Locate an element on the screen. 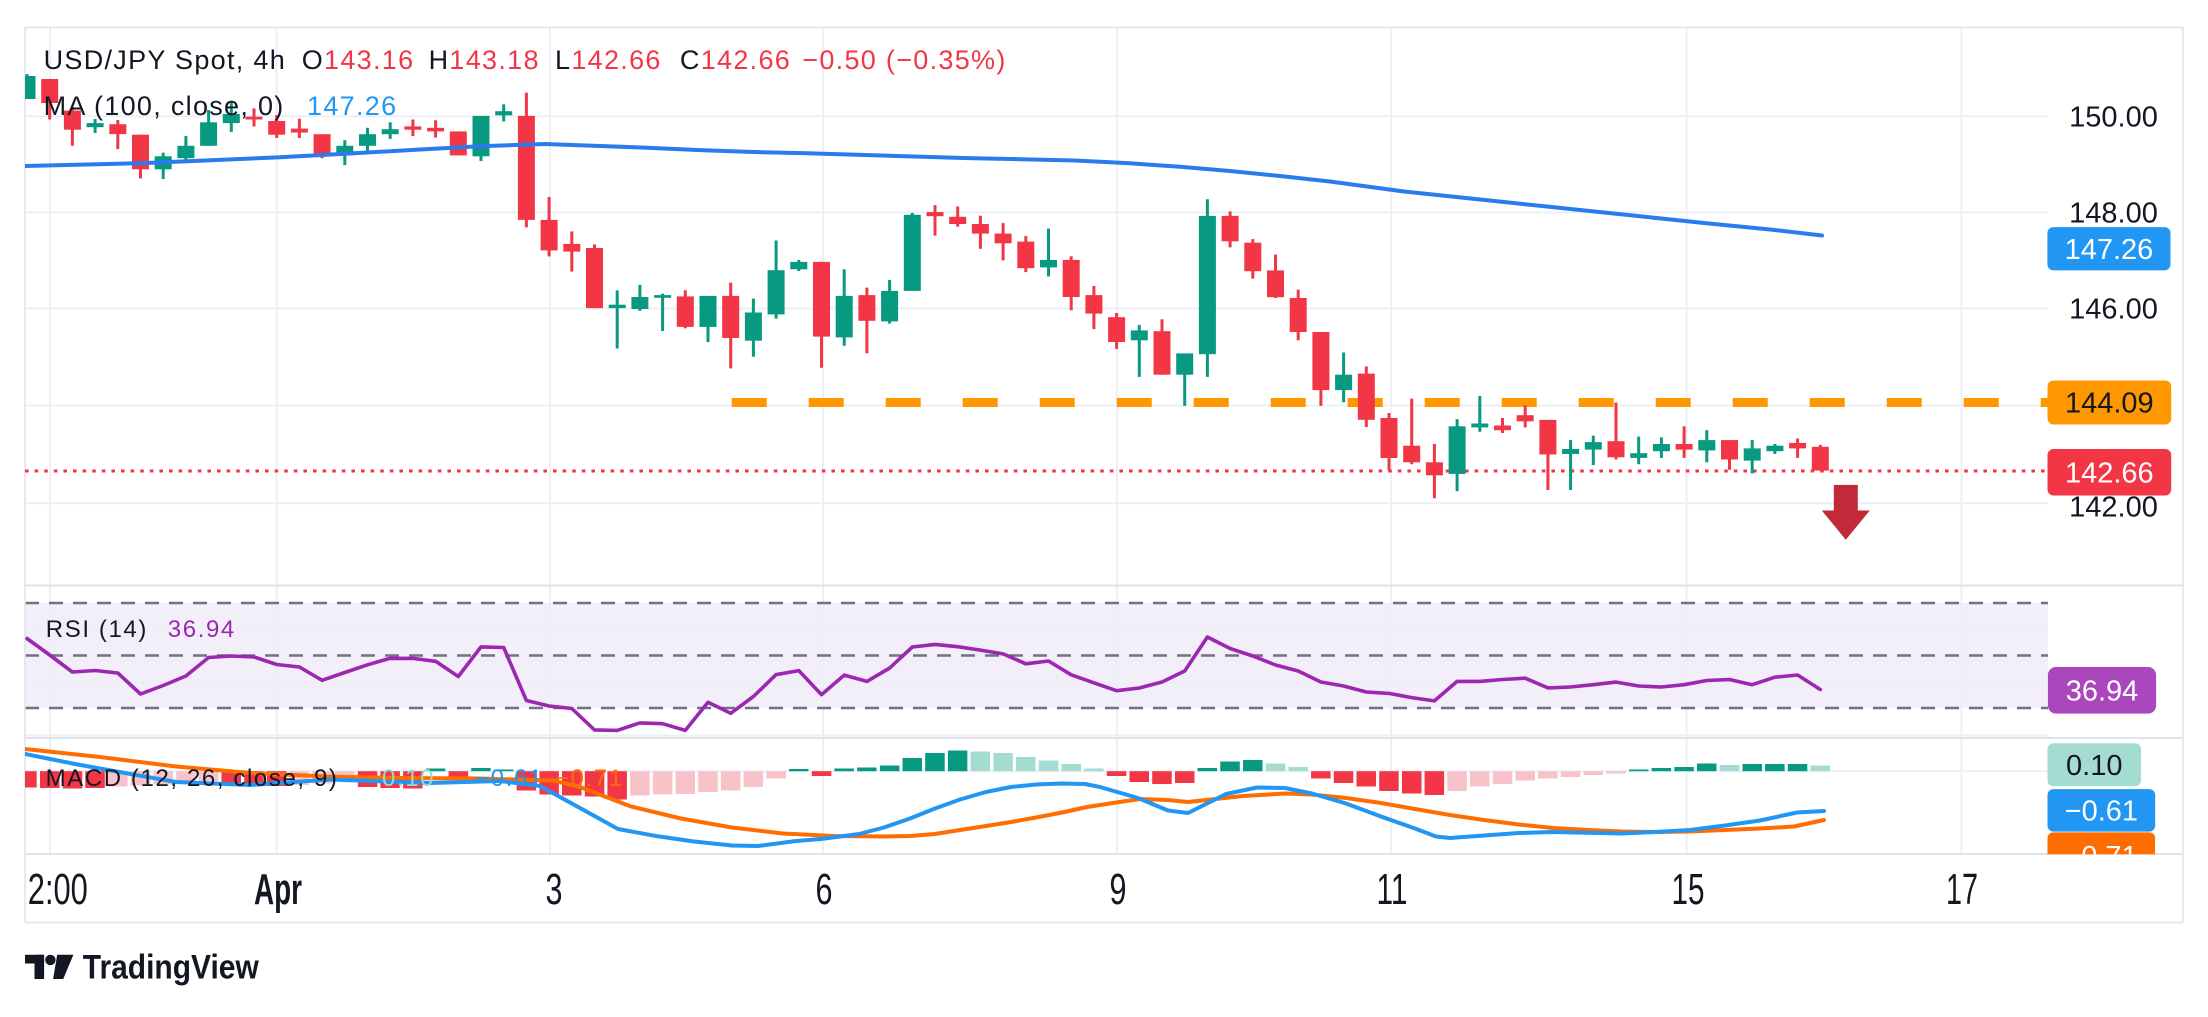 This screenshot has width=2208, height=1017. svg-text: 11 is located at coordinates (1392, 889).